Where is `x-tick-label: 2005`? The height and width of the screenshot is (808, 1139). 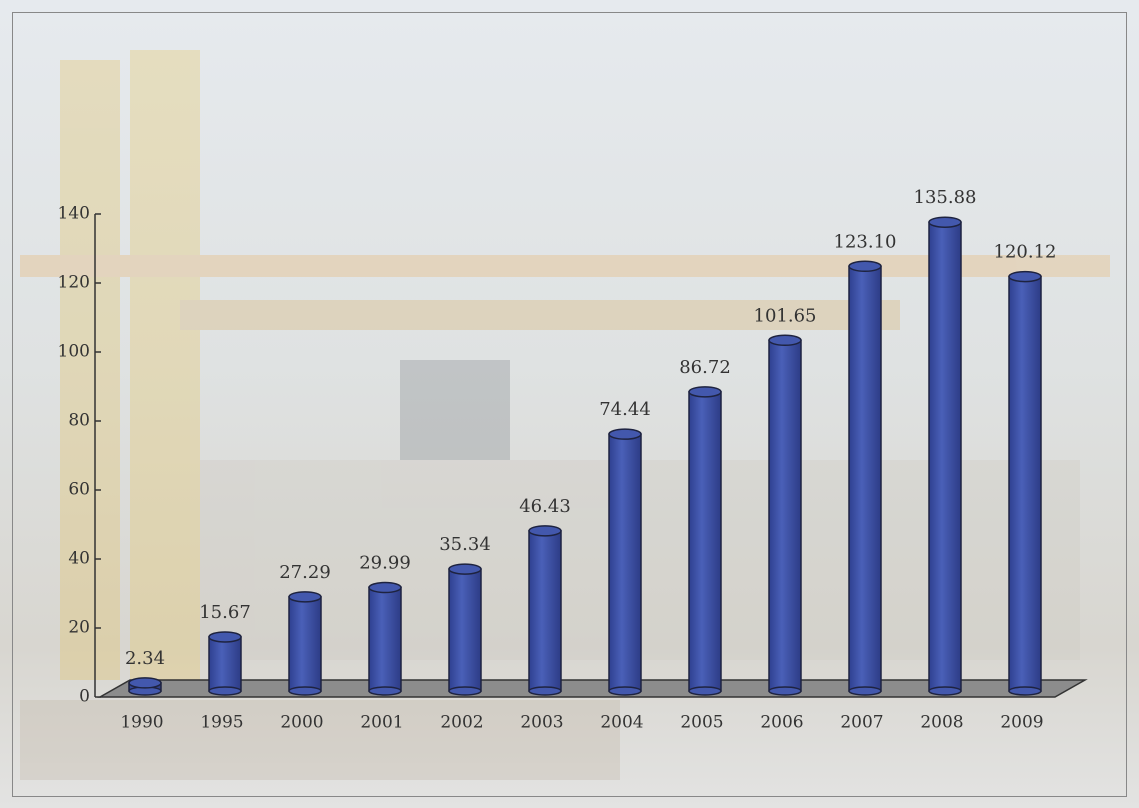
x-tick-label: 2005 is located at coordinates (701, 723).